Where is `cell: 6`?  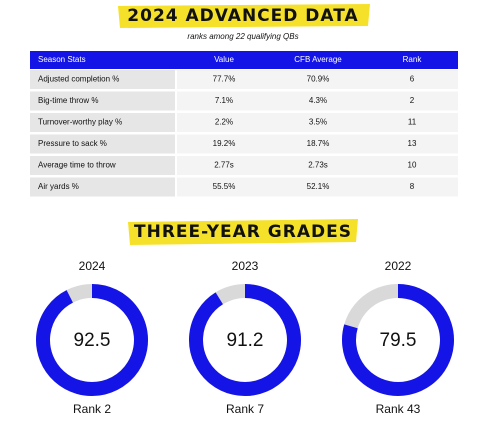 cell: 6 is located at coordinates (412, 79).